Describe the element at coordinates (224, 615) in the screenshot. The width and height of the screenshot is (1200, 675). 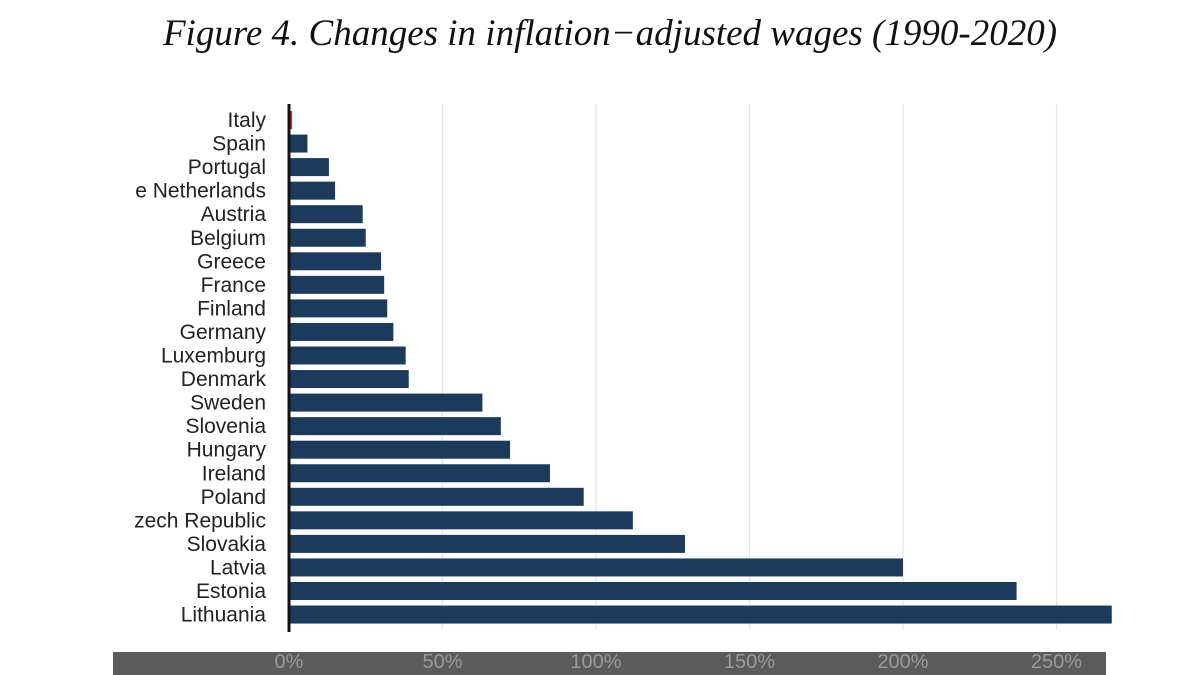
I see `category-label: Lithuania` at that location.